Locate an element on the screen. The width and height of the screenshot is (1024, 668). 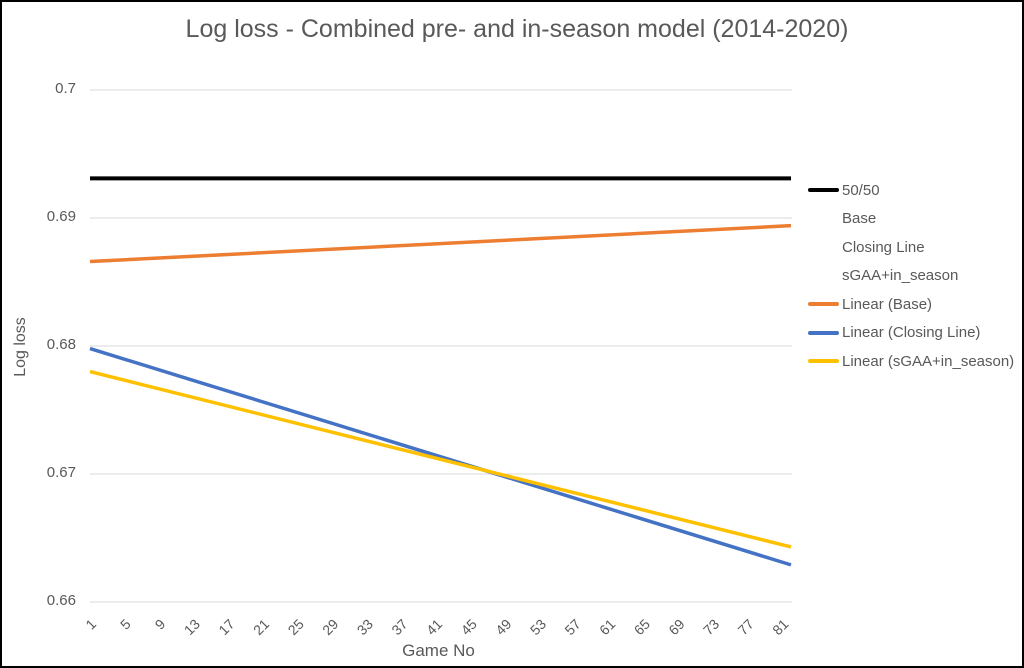
legend-item: Linear (Closing Line) is located at coordinates (911, 333).